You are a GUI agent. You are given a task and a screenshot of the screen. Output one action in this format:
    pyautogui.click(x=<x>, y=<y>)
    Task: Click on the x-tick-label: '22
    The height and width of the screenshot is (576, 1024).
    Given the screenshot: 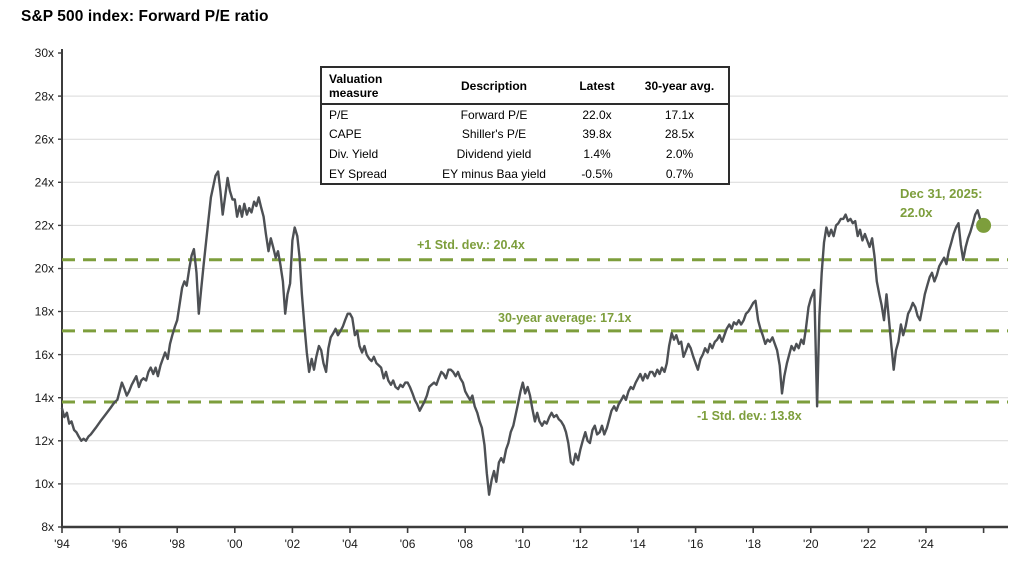 What is the action you would take?
    pyautogui.click(x=869, y=544)
    